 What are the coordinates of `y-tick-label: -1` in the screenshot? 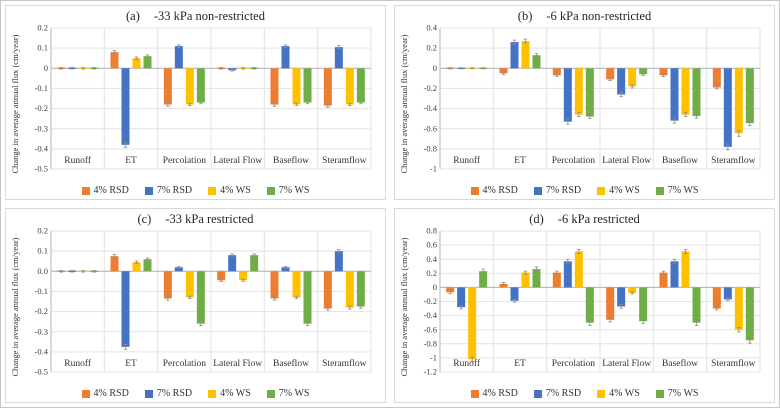 It's located at (433, 358).